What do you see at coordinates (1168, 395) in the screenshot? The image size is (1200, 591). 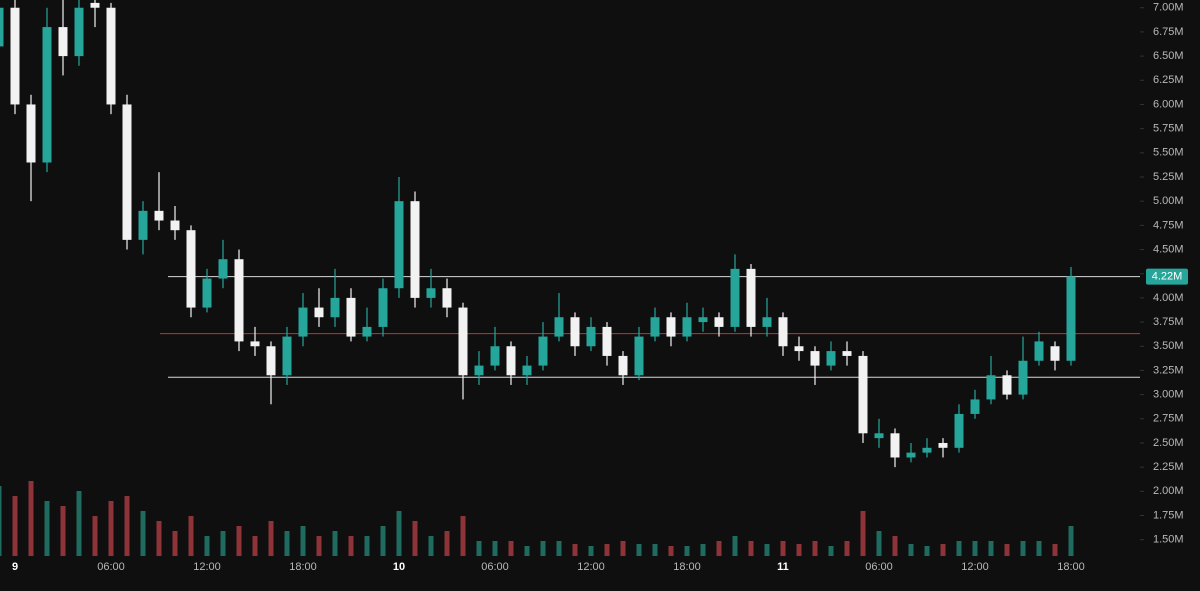 I see `y-tick-label: 3.00M` at bounding box center [1168, 395].